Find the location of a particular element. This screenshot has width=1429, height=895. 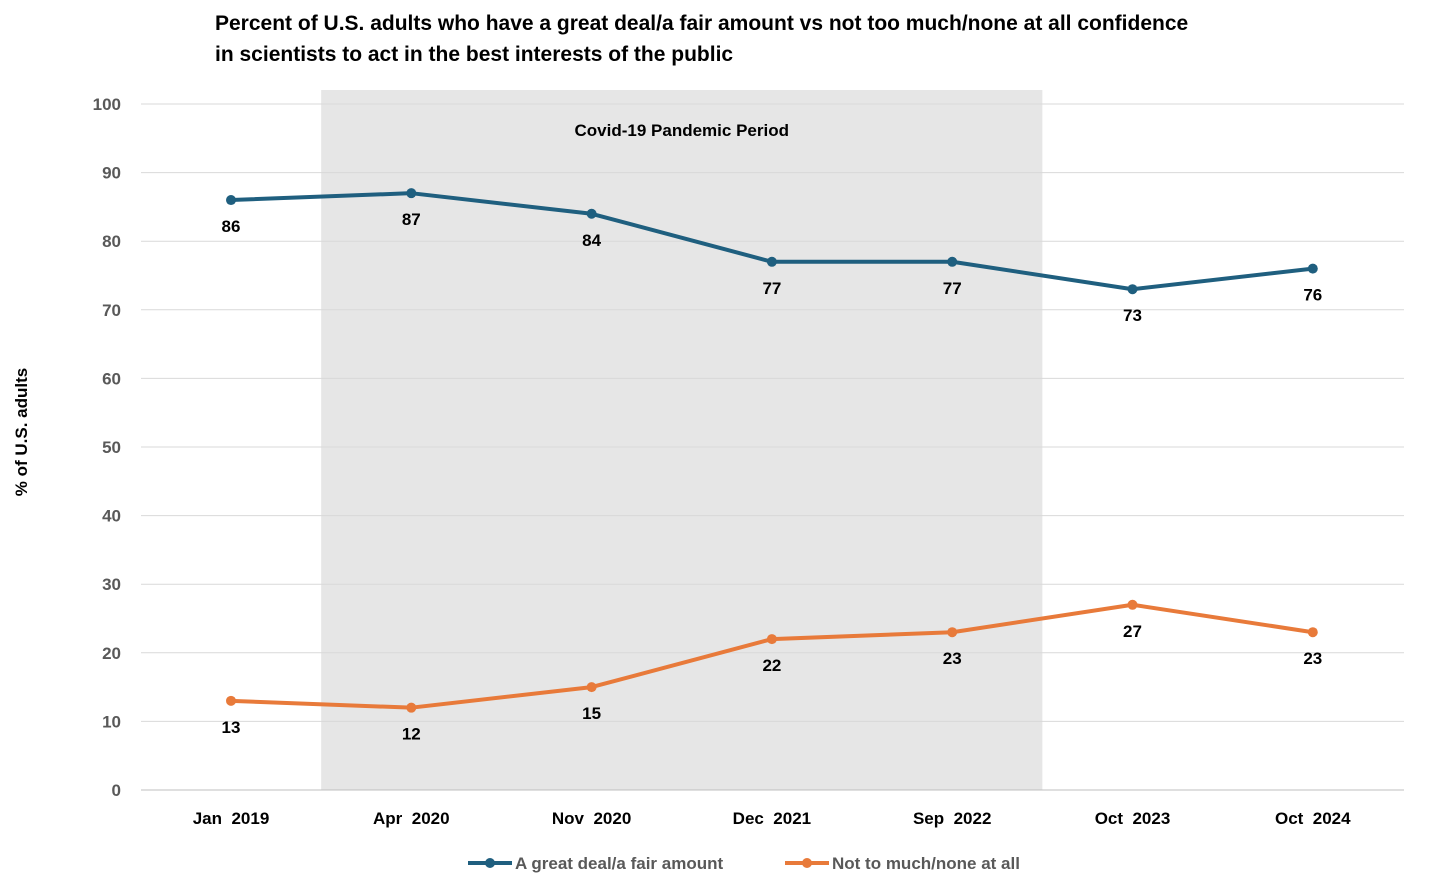

x-tick-label: Apr 2020 is located at coordinates (411, 818).